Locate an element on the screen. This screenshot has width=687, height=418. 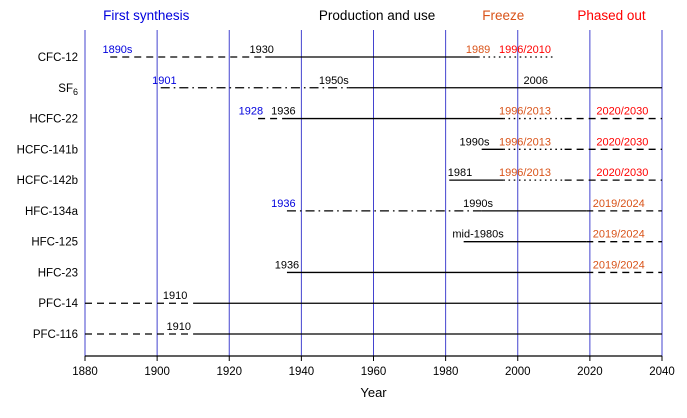
row-label: HCFC-142b is located at coordinates (47, 181).